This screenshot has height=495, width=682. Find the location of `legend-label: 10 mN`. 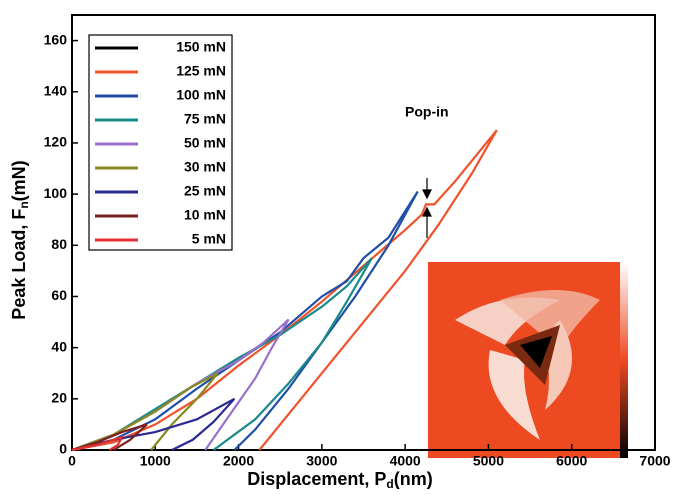

legend-label: 10 mN is located at coordinates (205, 215).